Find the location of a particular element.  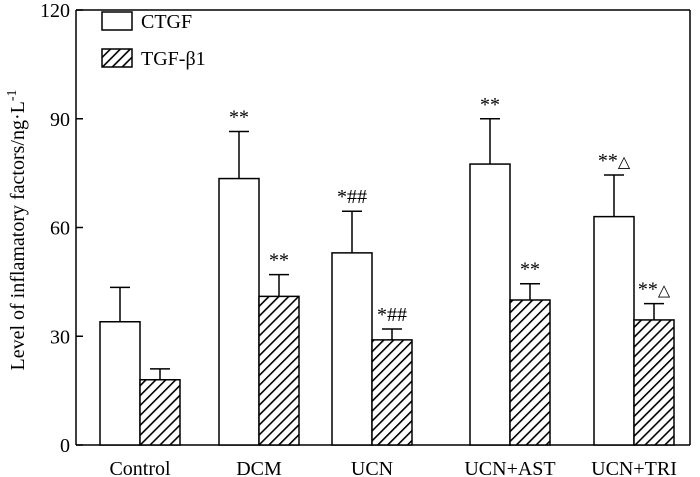

legend-swatch-tgf-b1 is located at coordinates (117, 58).